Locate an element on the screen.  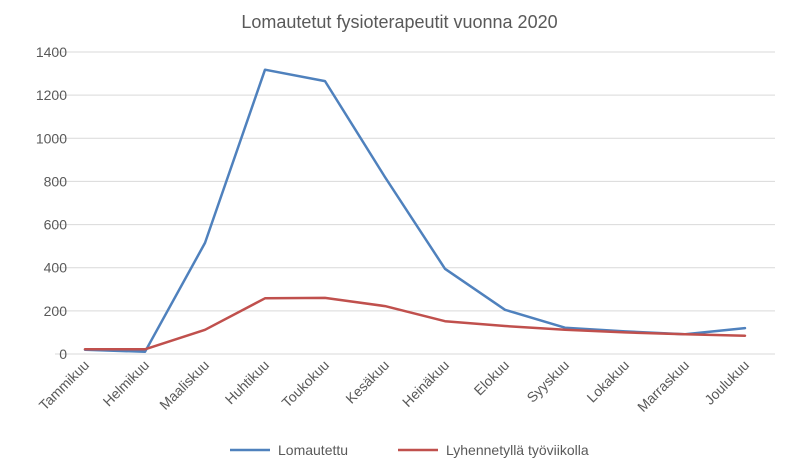
chart-title: Lomautetut fysioterapeutit vuonna 2020 is located at coordinates (399, 22).